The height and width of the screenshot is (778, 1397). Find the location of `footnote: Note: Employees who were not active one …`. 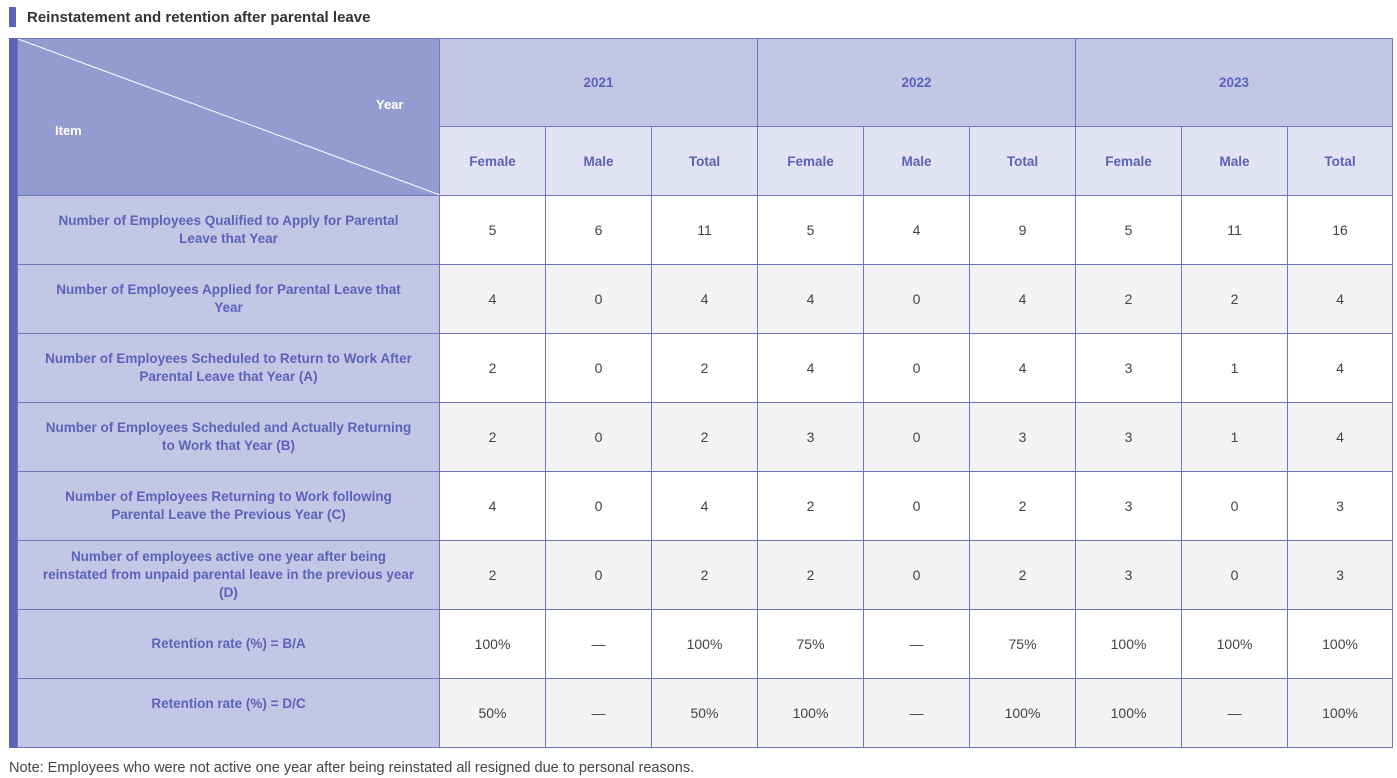

footnote: Note: Employees who were not active one … is located at coordinates (352, 768).